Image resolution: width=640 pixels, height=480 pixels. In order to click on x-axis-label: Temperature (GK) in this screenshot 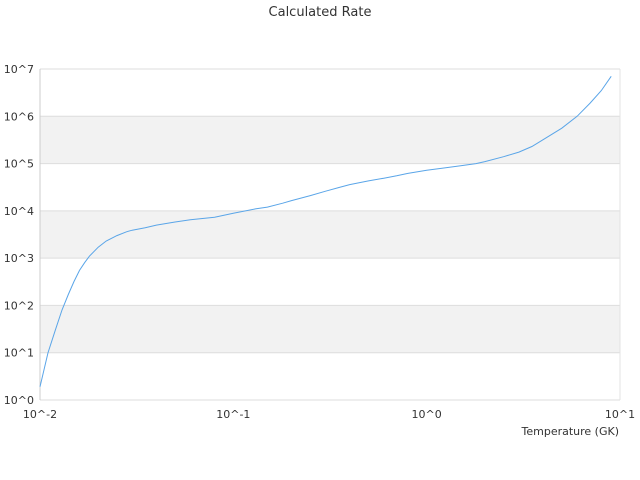, I will do `click(570, 431)`.